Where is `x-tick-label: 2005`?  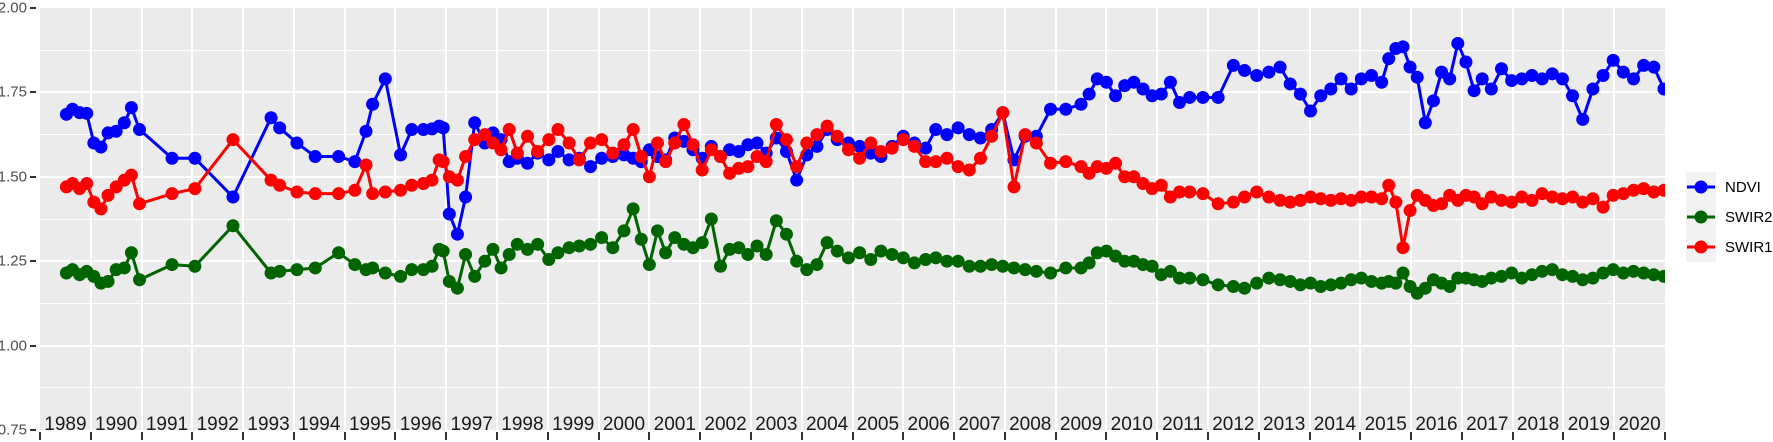 x-tick-label: 2005 is located at coordinates (878, 424).